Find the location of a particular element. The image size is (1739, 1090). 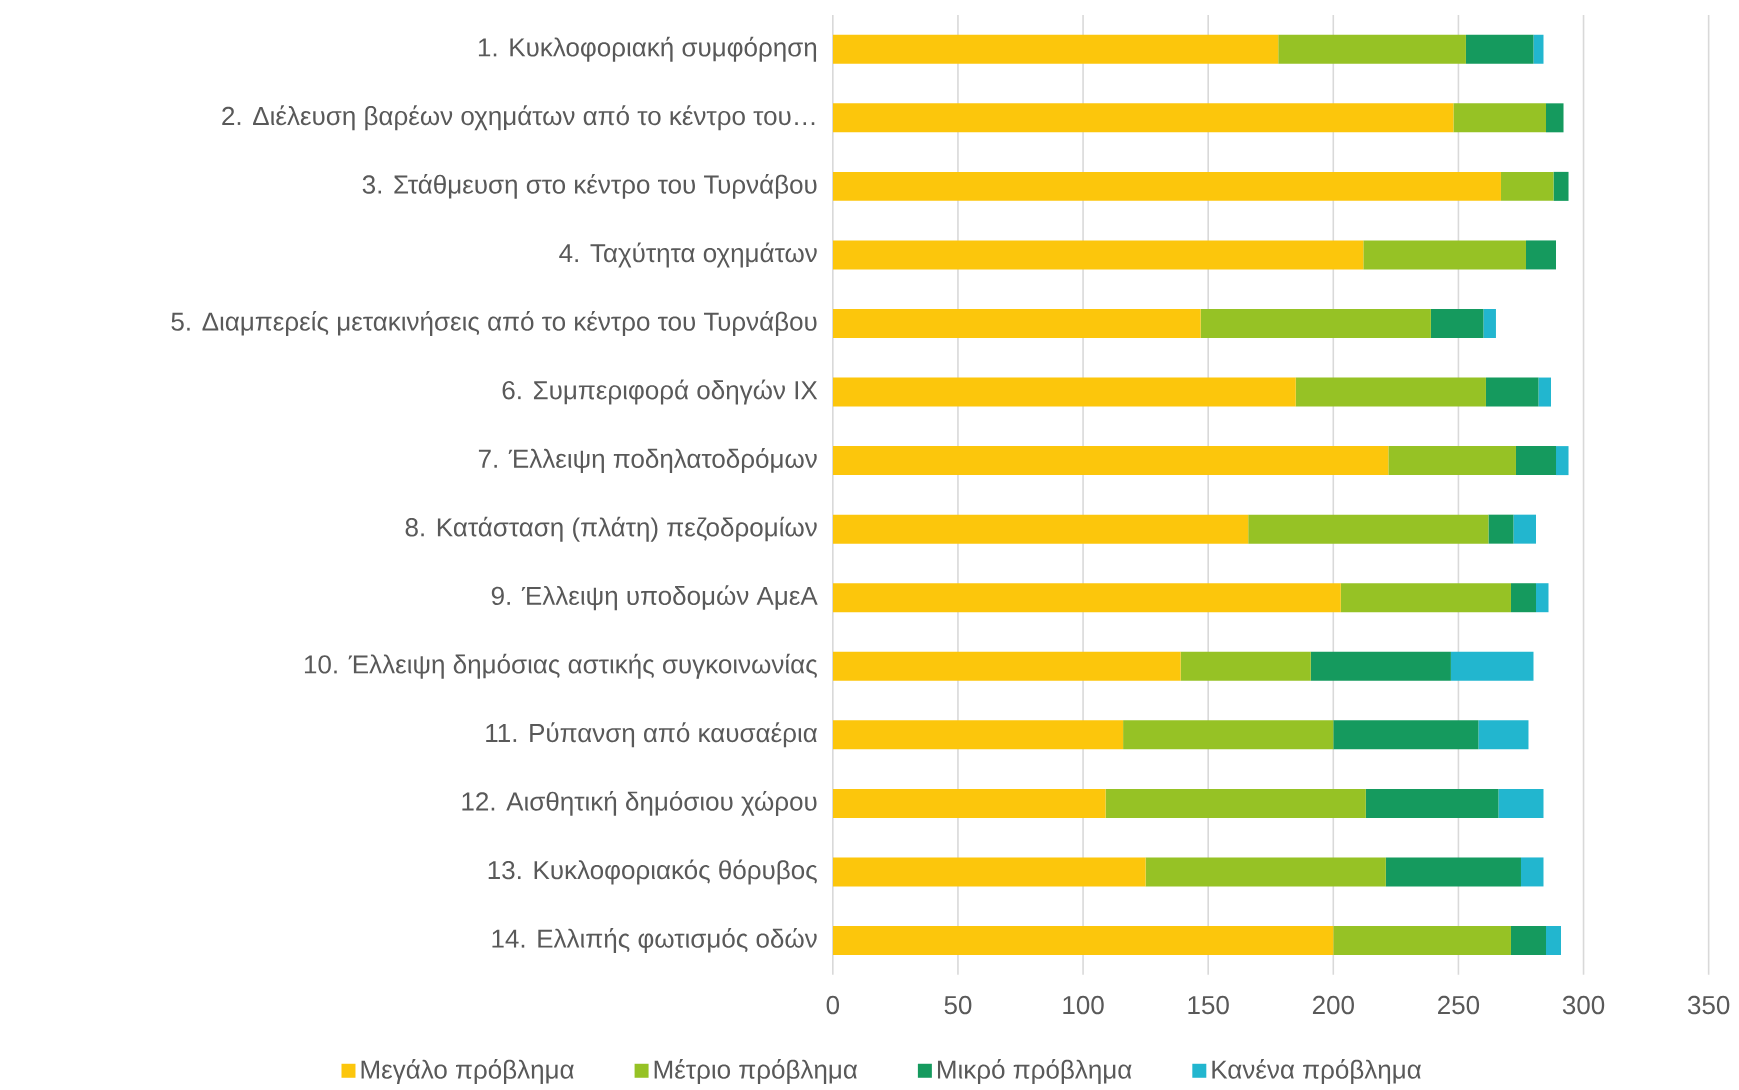

y-tick-label: 3. Στάθμευση στο κέντρο του Τυρνάβου is located at coordinates (589, 186).